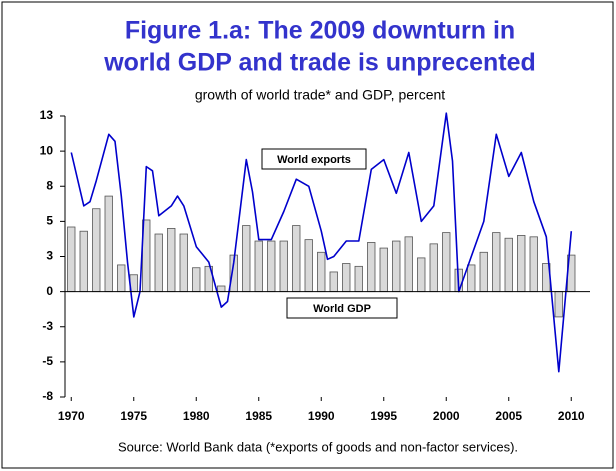  I want to click on annotation: World exports, so click(314, 160).